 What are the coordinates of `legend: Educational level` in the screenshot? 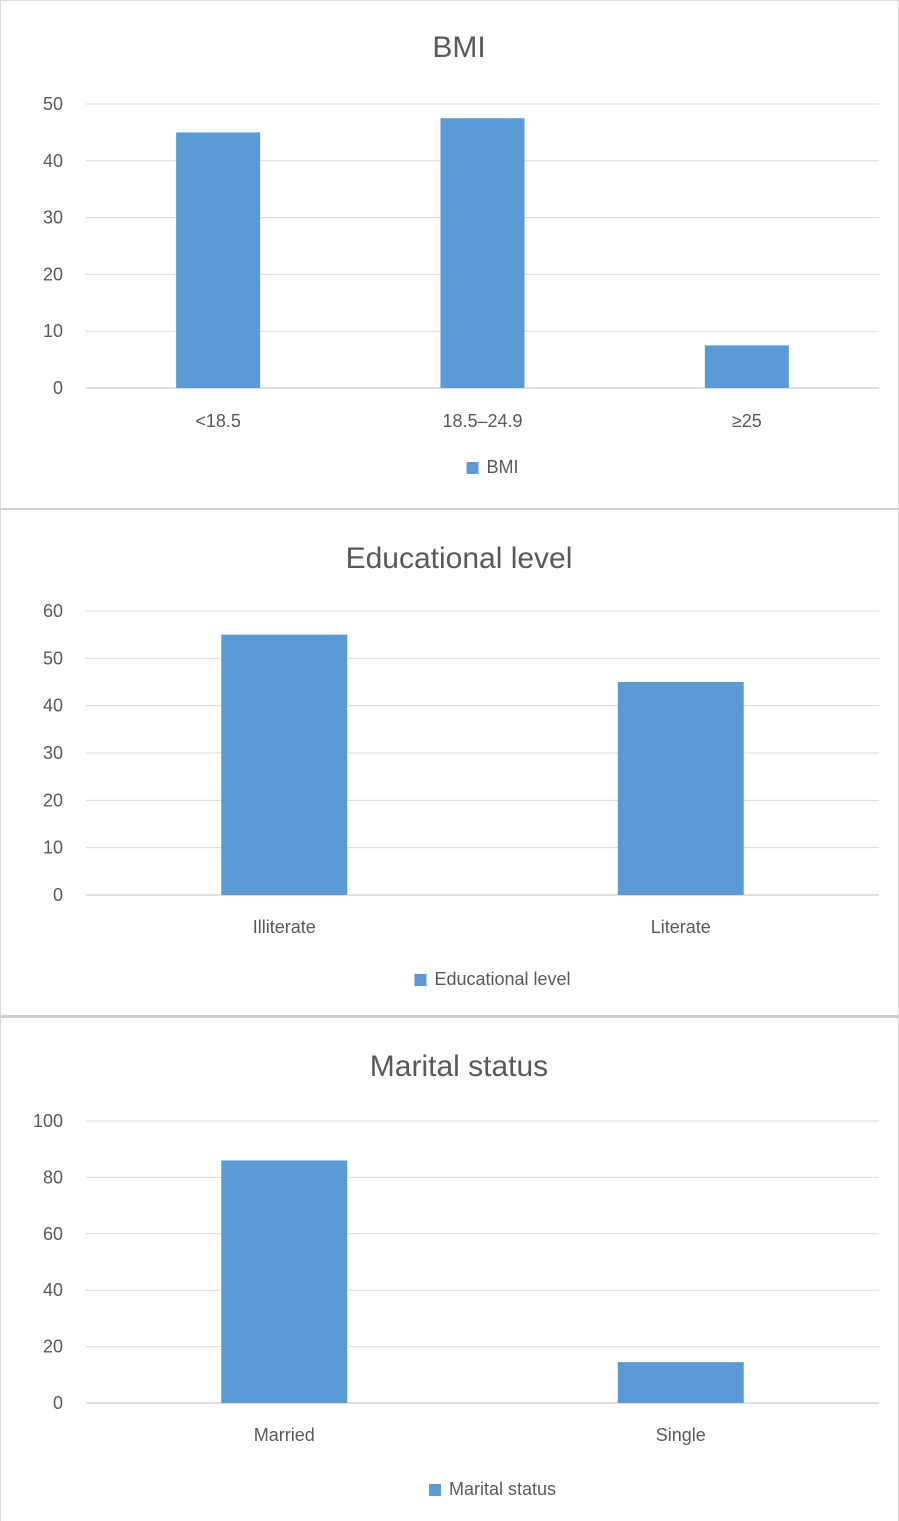 It's located at (492, 979).